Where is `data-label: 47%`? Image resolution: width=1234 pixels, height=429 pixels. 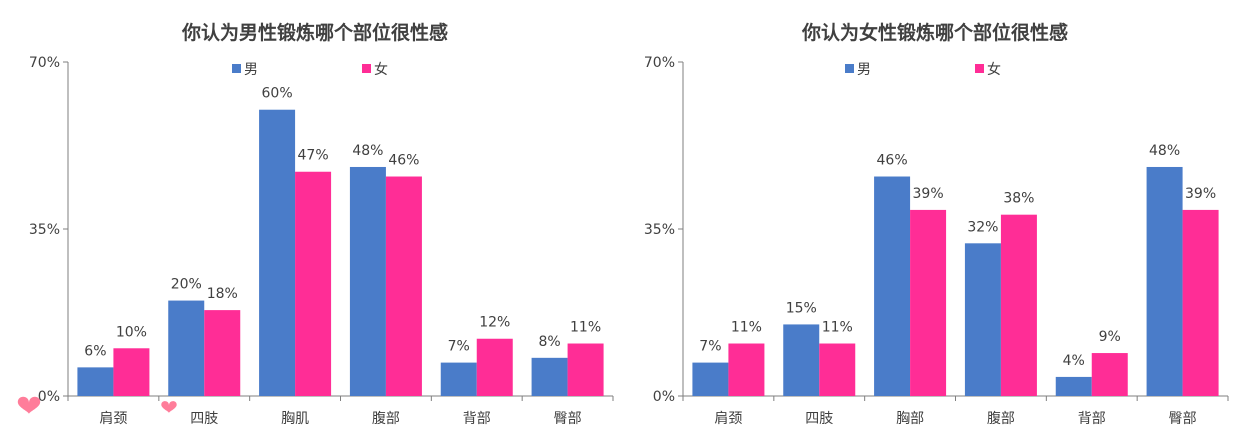 data-label: 47% is located at coordinates (313, 156).